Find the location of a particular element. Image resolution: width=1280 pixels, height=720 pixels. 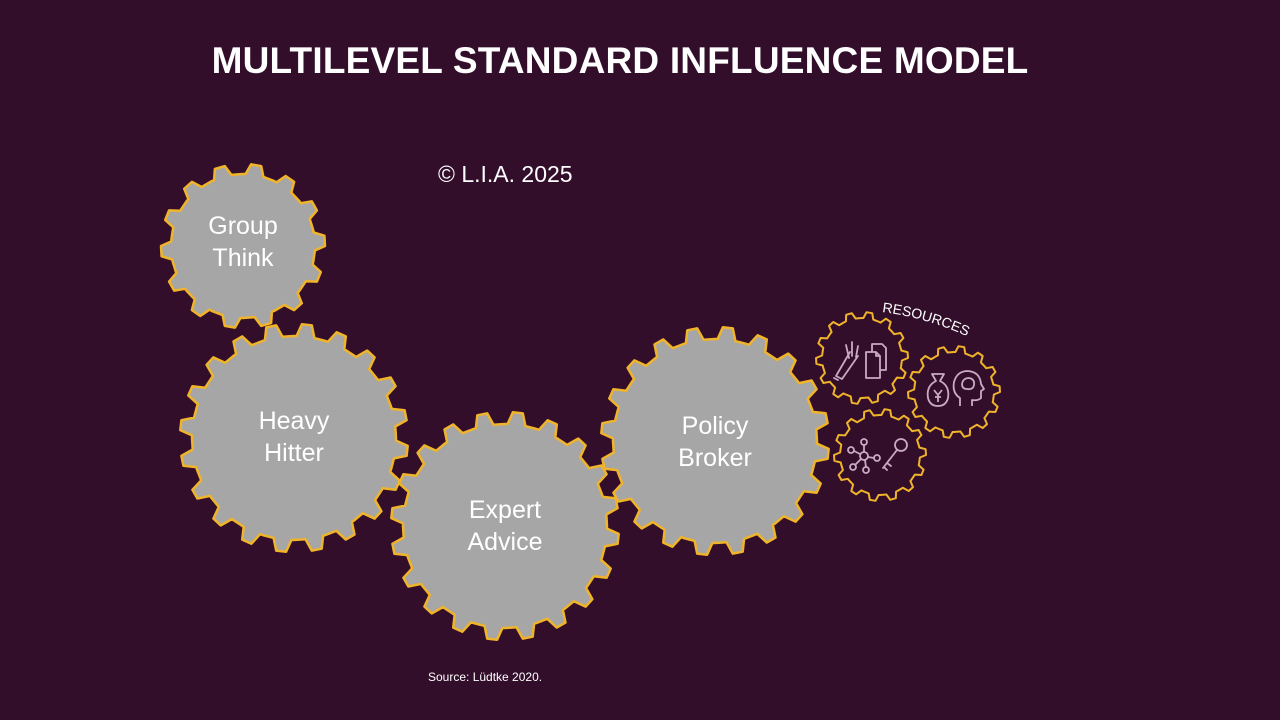

resource-gear-network-access is located at coordinates (880, 455).